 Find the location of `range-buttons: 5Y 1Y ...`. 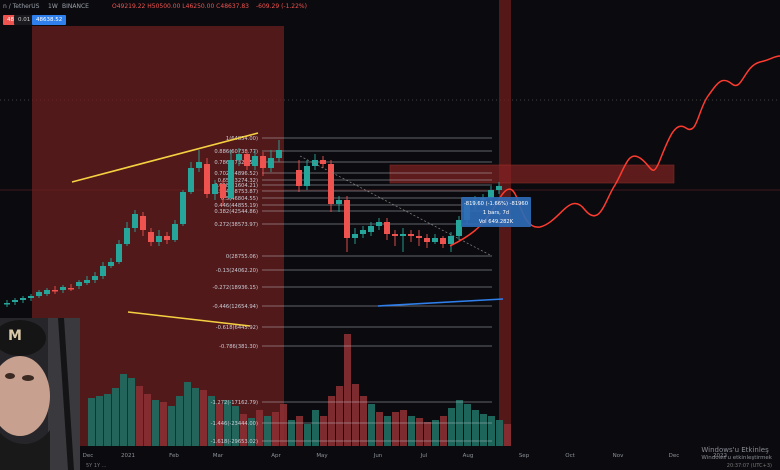

range-buttons: 5Y 1Y ... is located at coordinates (96, 466).